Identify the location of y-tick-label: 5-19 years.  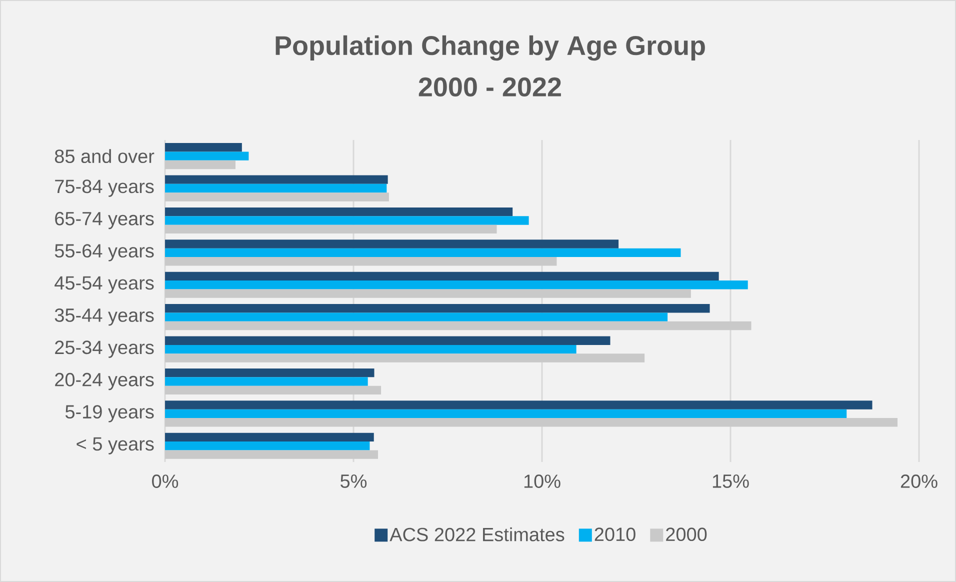
(109, 413).